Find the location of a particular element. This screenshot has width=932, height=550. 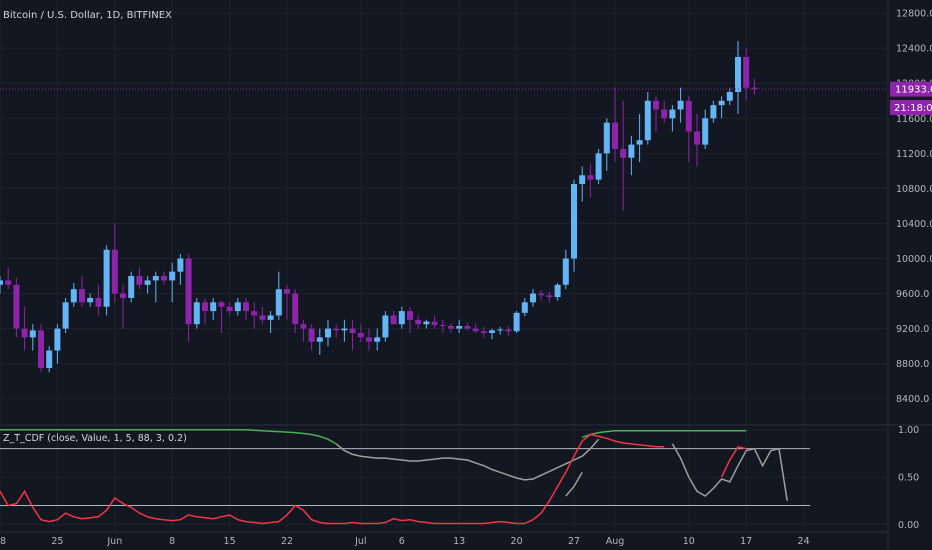

price-tick-label: 9200.0 is located at coordinates (912, 329).